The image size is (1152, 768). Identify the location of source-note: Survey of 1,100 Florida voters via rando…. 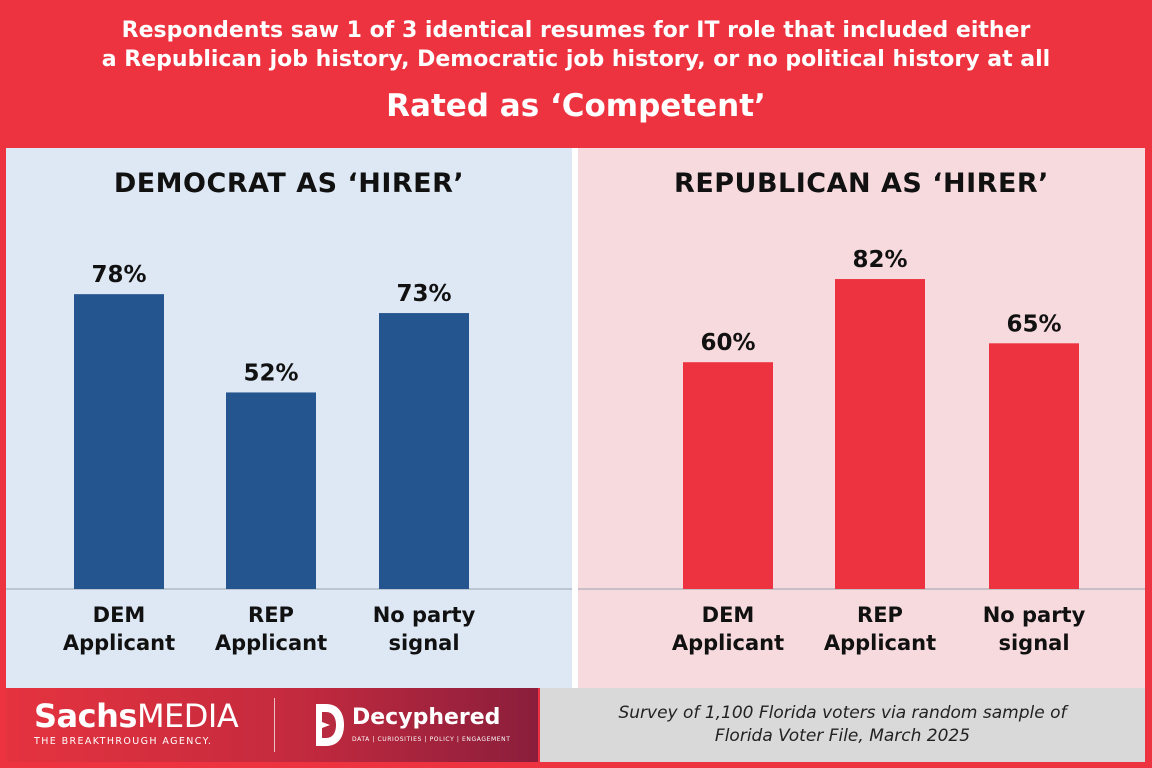
(842, 725).